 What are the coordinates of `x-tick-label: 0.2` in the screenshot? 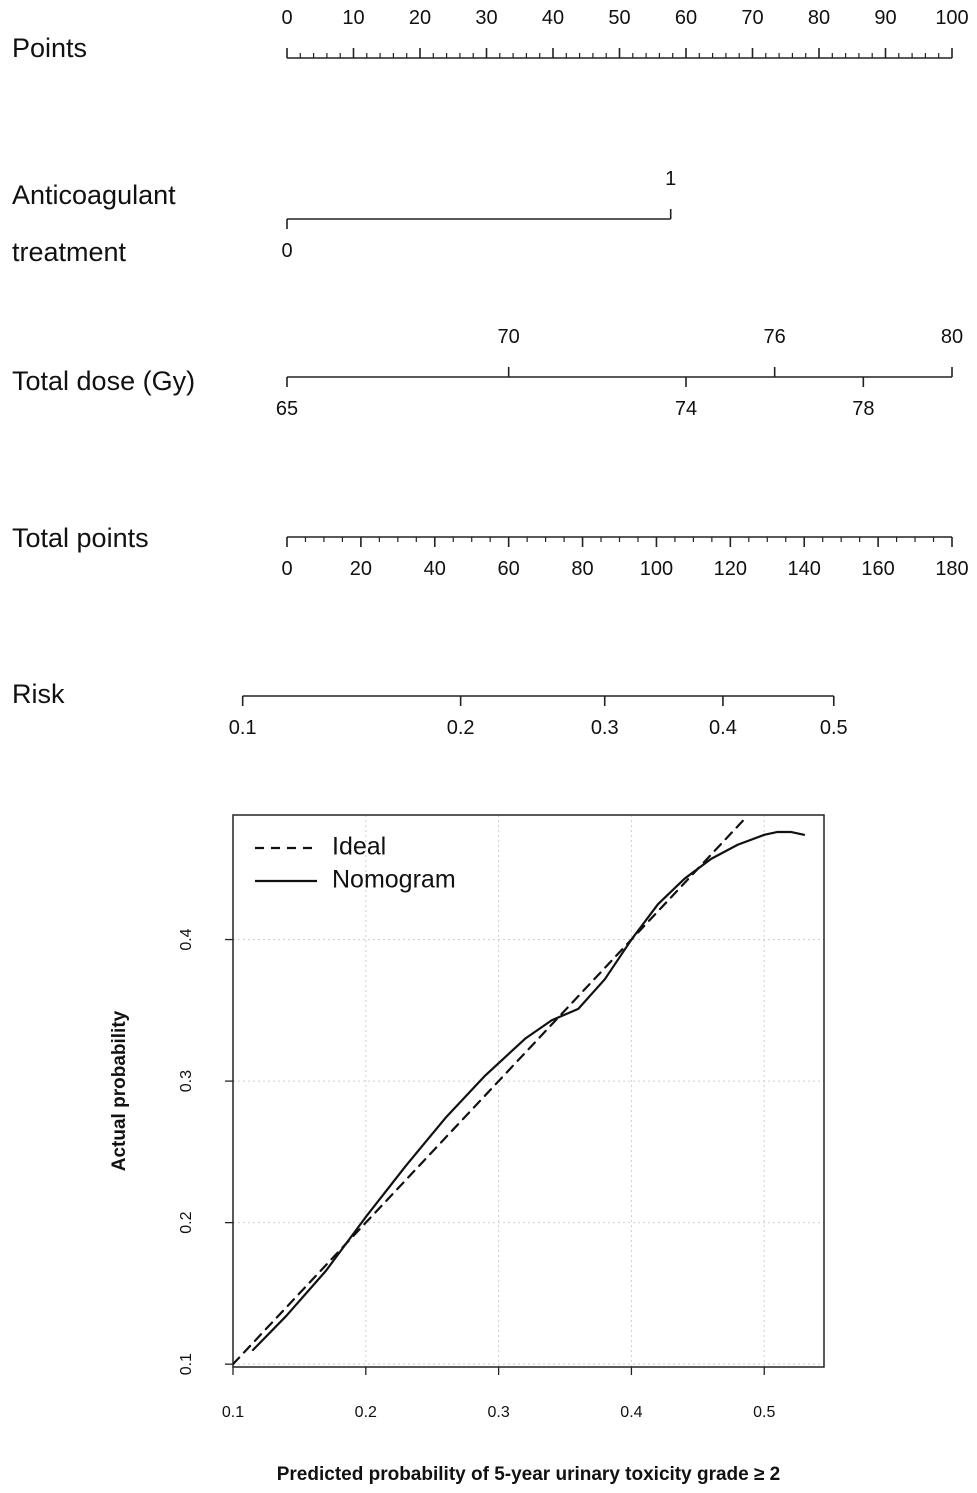 It's located at (366, 1412).